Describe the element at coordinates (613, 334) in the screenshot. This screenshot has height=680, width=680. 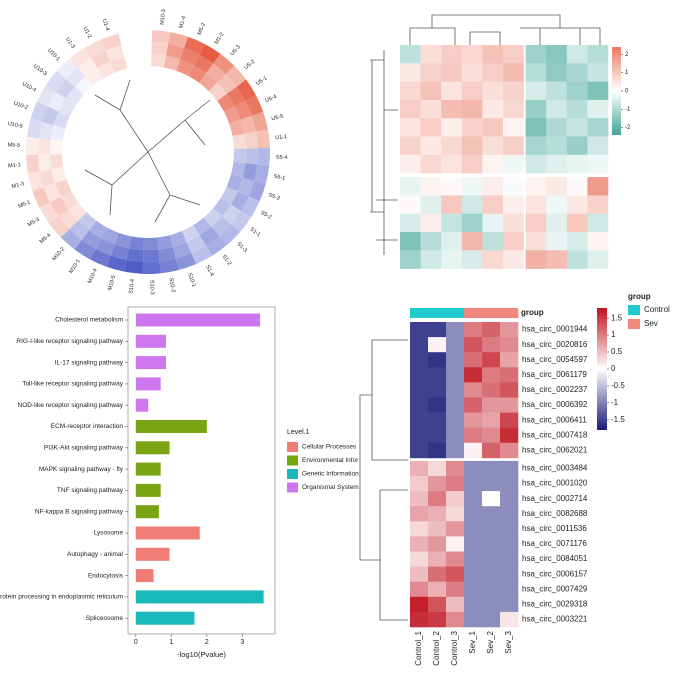
I see `colorbar-tick-label: 1` at that location.